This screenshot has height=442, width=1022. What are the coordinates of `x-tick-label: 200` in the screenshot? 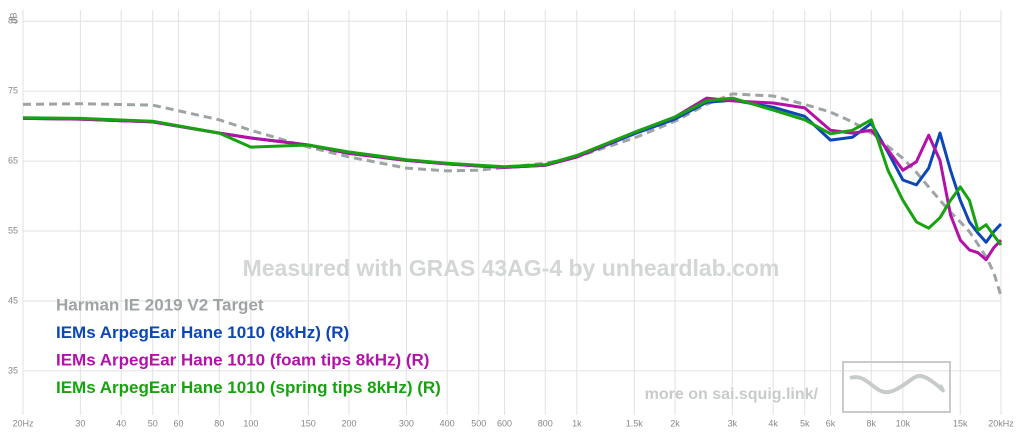 It's located at (348, 423).